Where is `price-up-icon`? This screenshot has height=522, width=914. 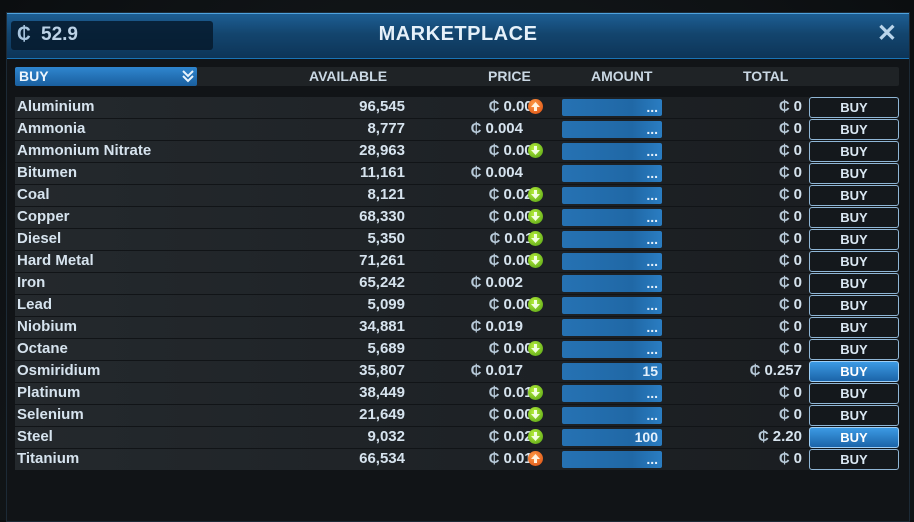 price-up-icon is located at coordinates (535, 458).